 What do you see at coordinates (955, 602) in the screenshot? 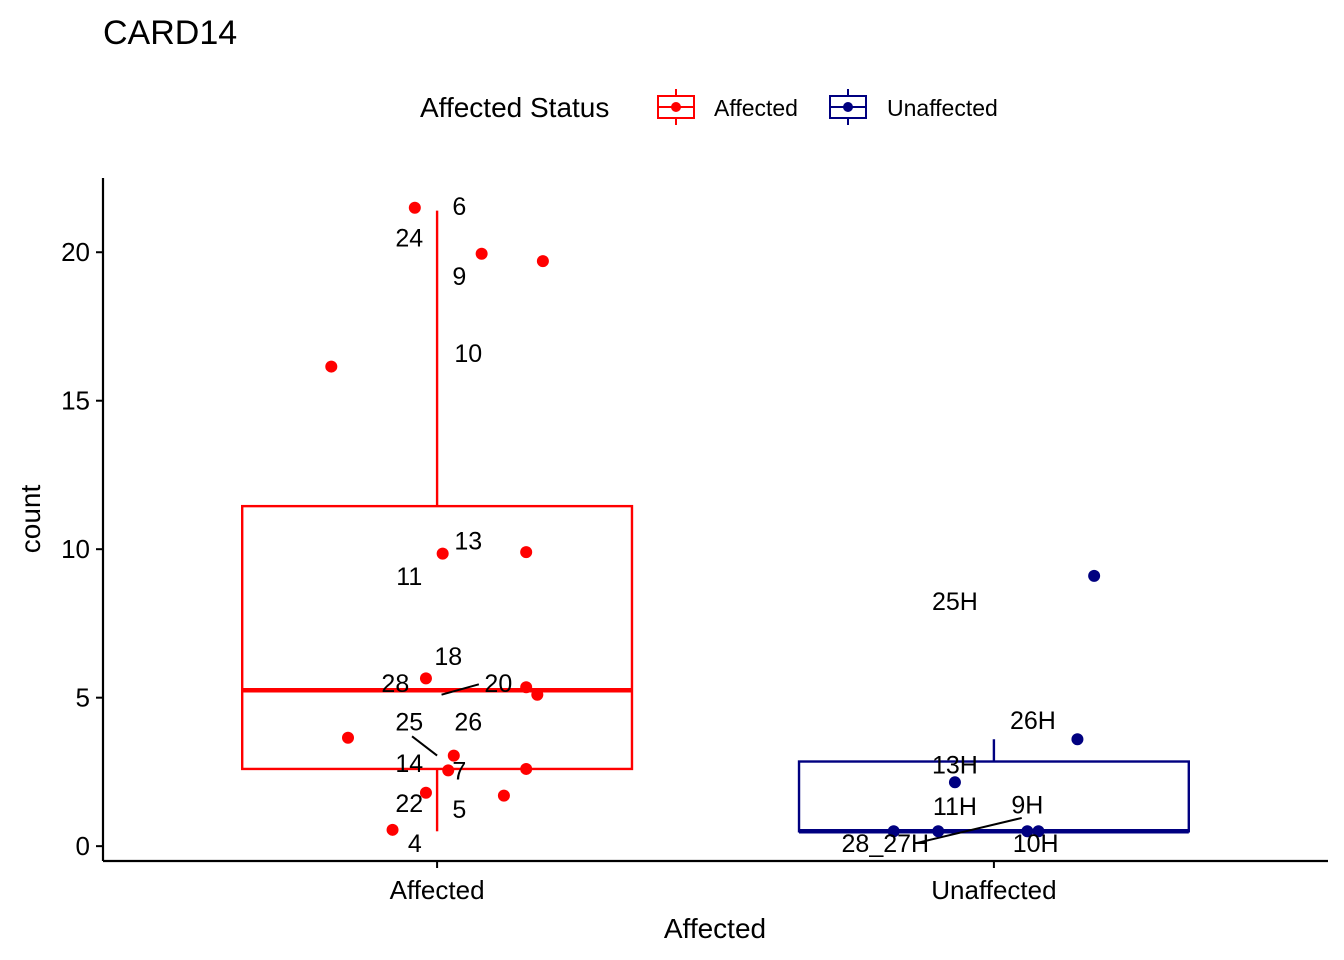
I see `point-label-25h: 25H` at bounding box center [955, 602].